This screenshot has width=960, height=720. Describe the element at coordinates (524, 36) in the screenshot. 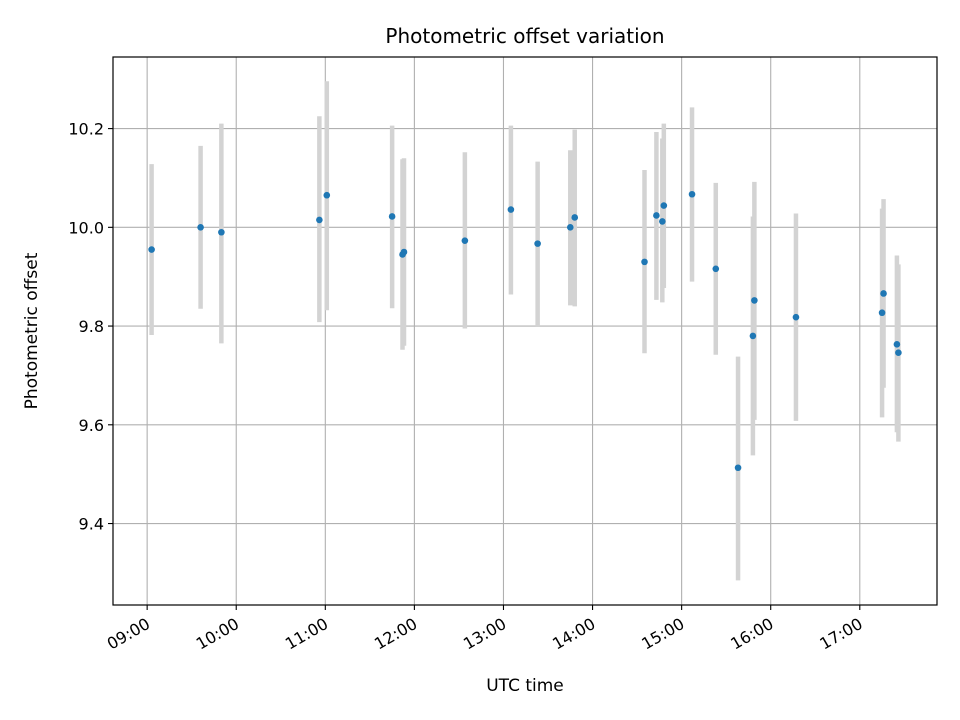

I see `chart-title: Photometric offset variation` at that location.